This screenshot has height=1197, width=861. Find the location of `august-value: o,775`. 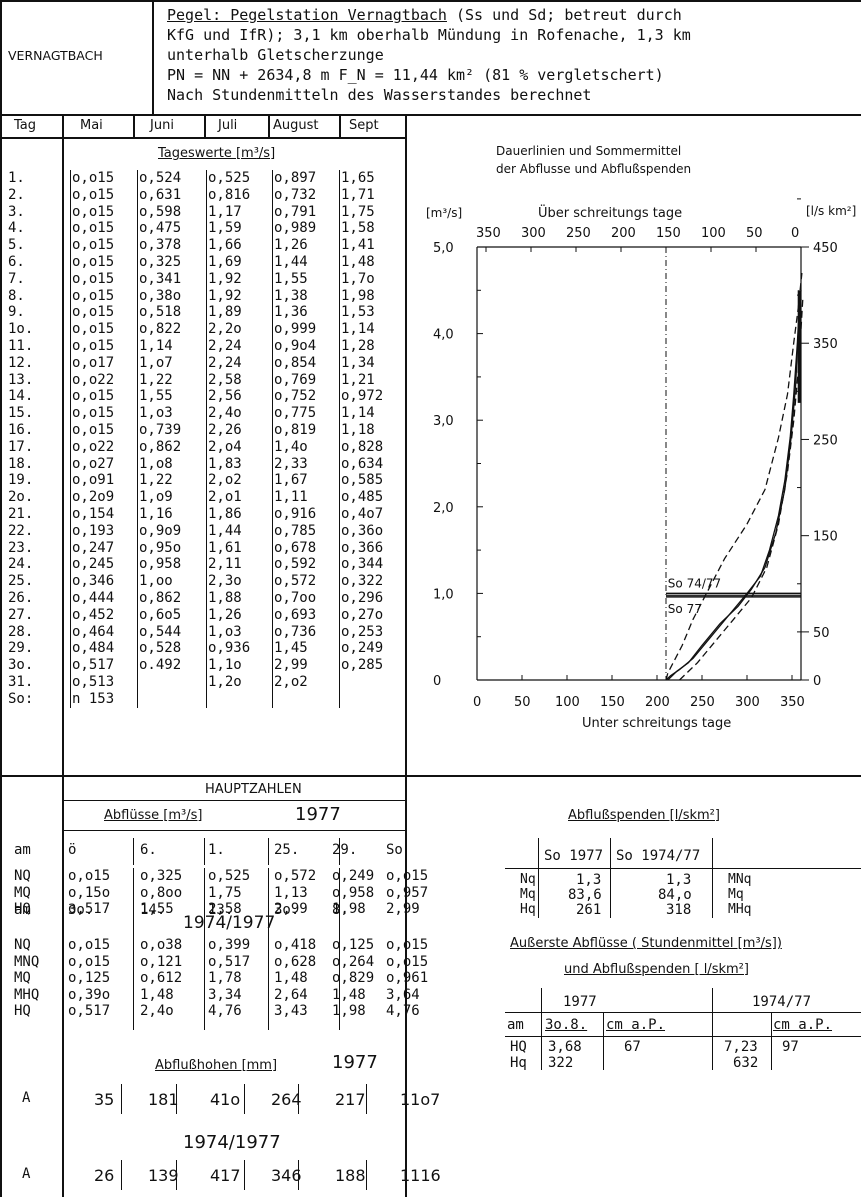

august-value: o,775 is located at coordinates (295, 413).